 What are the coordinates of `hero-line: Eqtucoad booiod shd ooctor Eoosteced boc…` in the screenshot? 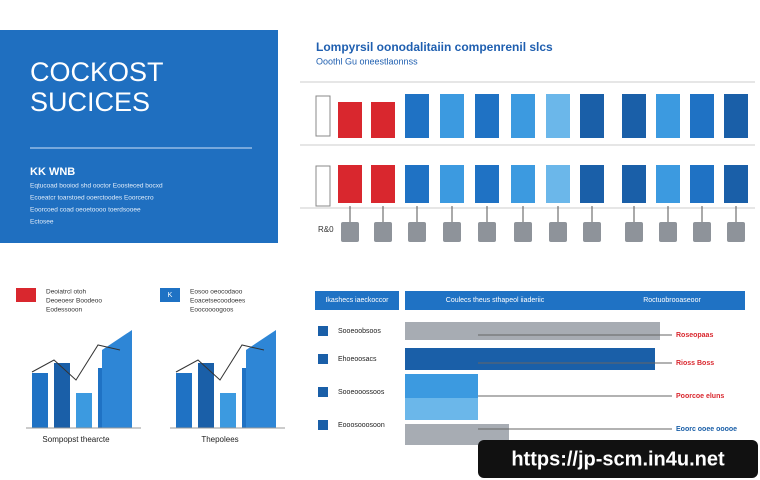 It's located at (96, 186).